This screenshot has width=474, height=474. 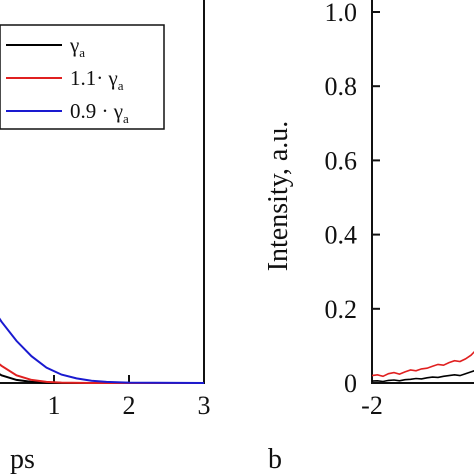 I want to click on panel-a-x-tick-label: 1, so click(x=54, y=405).